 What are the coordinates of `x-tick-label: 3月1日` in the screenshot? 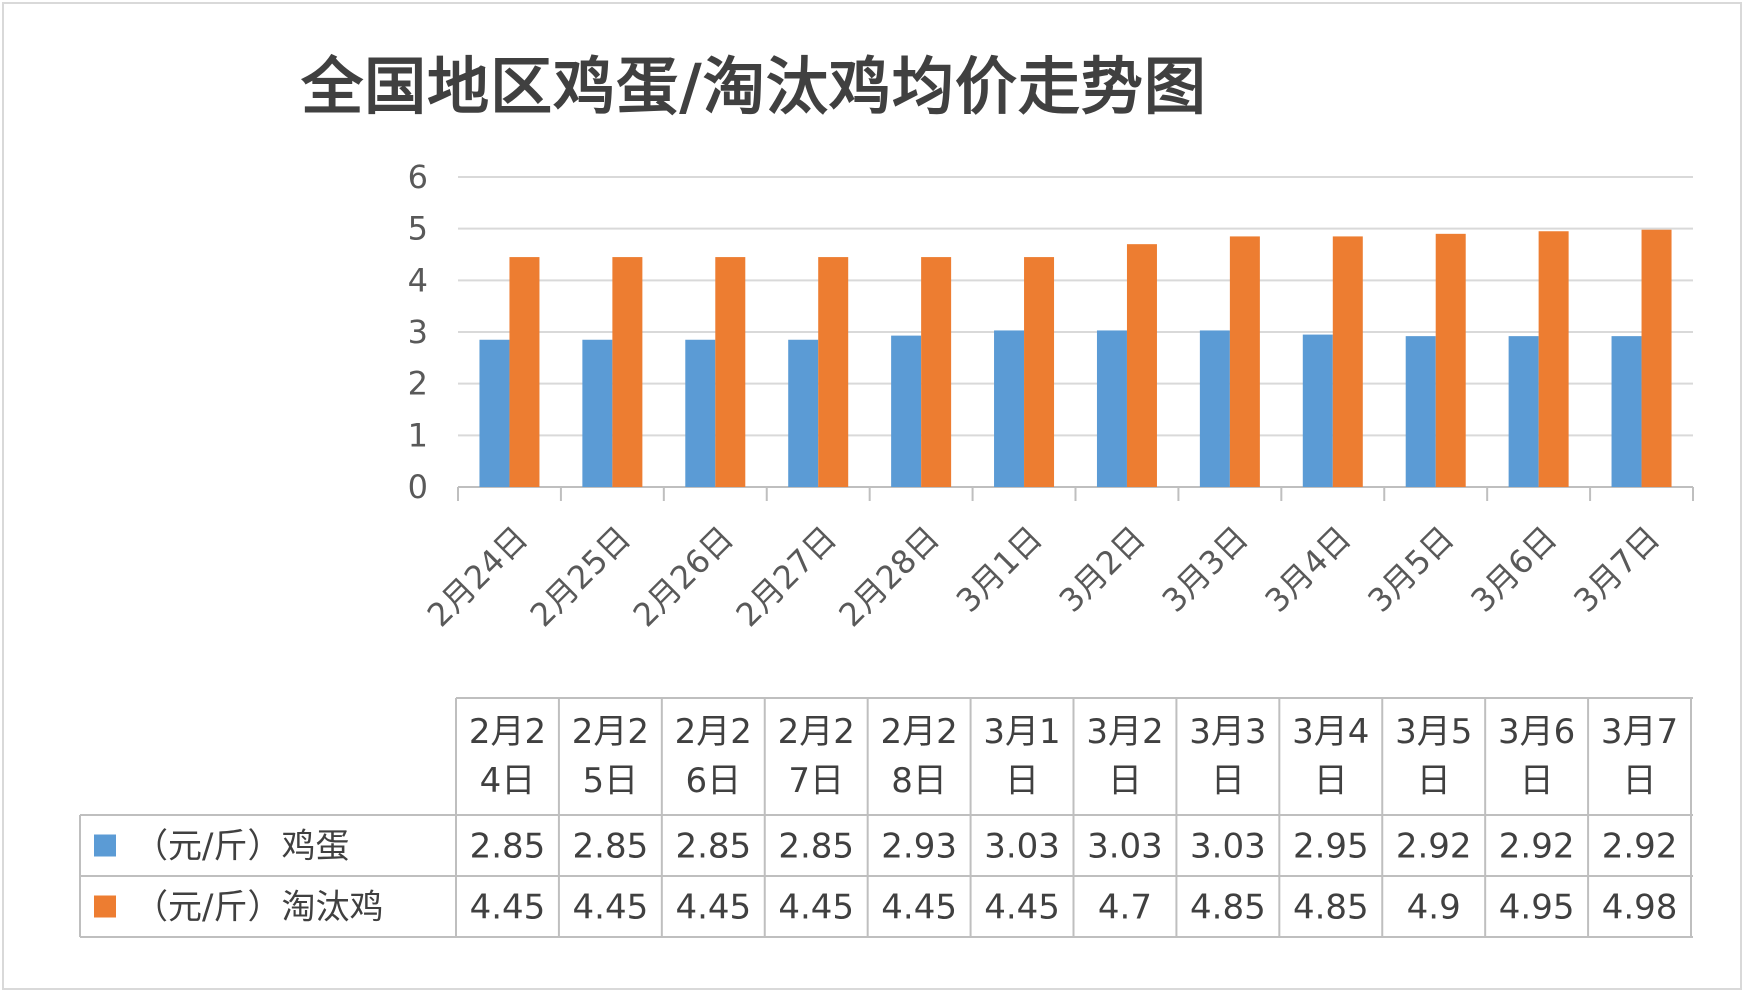 It's located at (999, 569).